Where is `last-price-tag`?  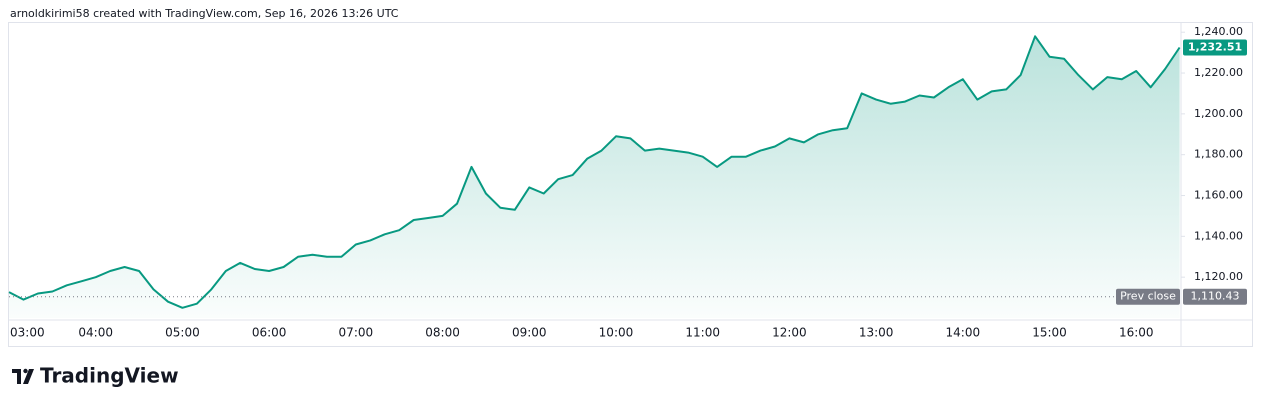
last-price-tag is located at coordinates (1215, 47).